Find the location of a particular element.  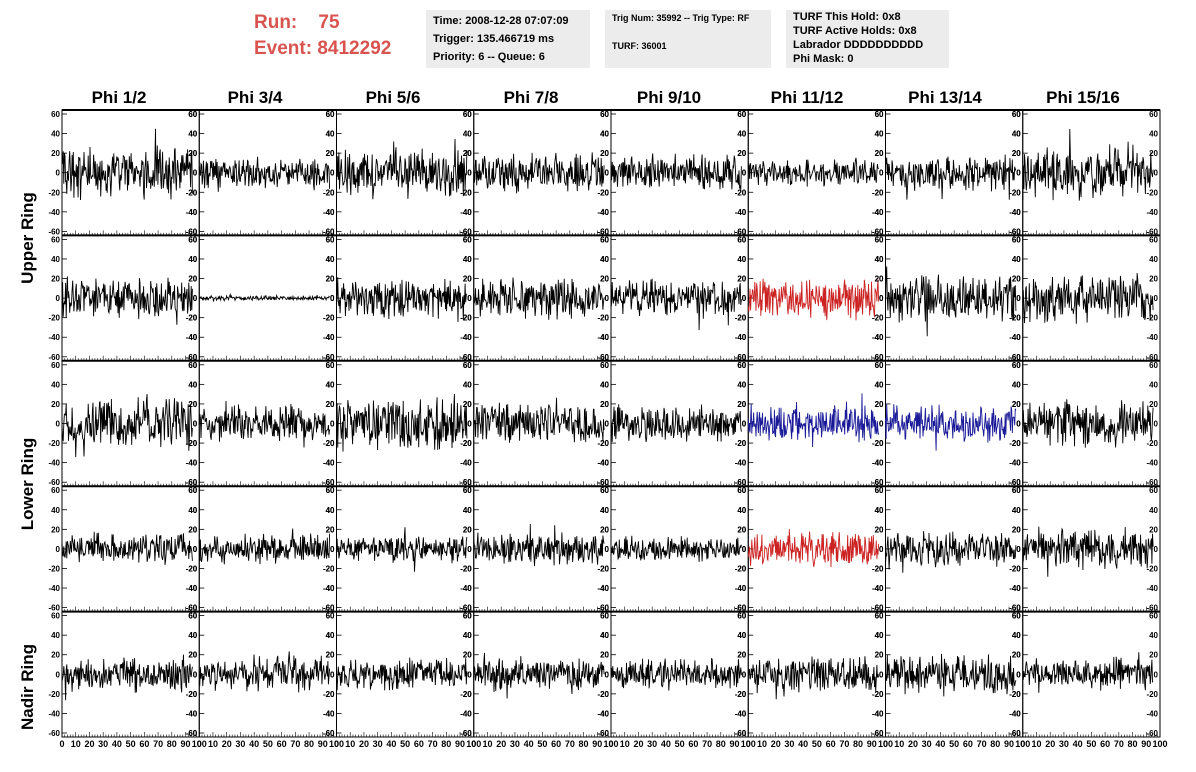

x-tick-label: 70 is located at coordinates (1119, 744).